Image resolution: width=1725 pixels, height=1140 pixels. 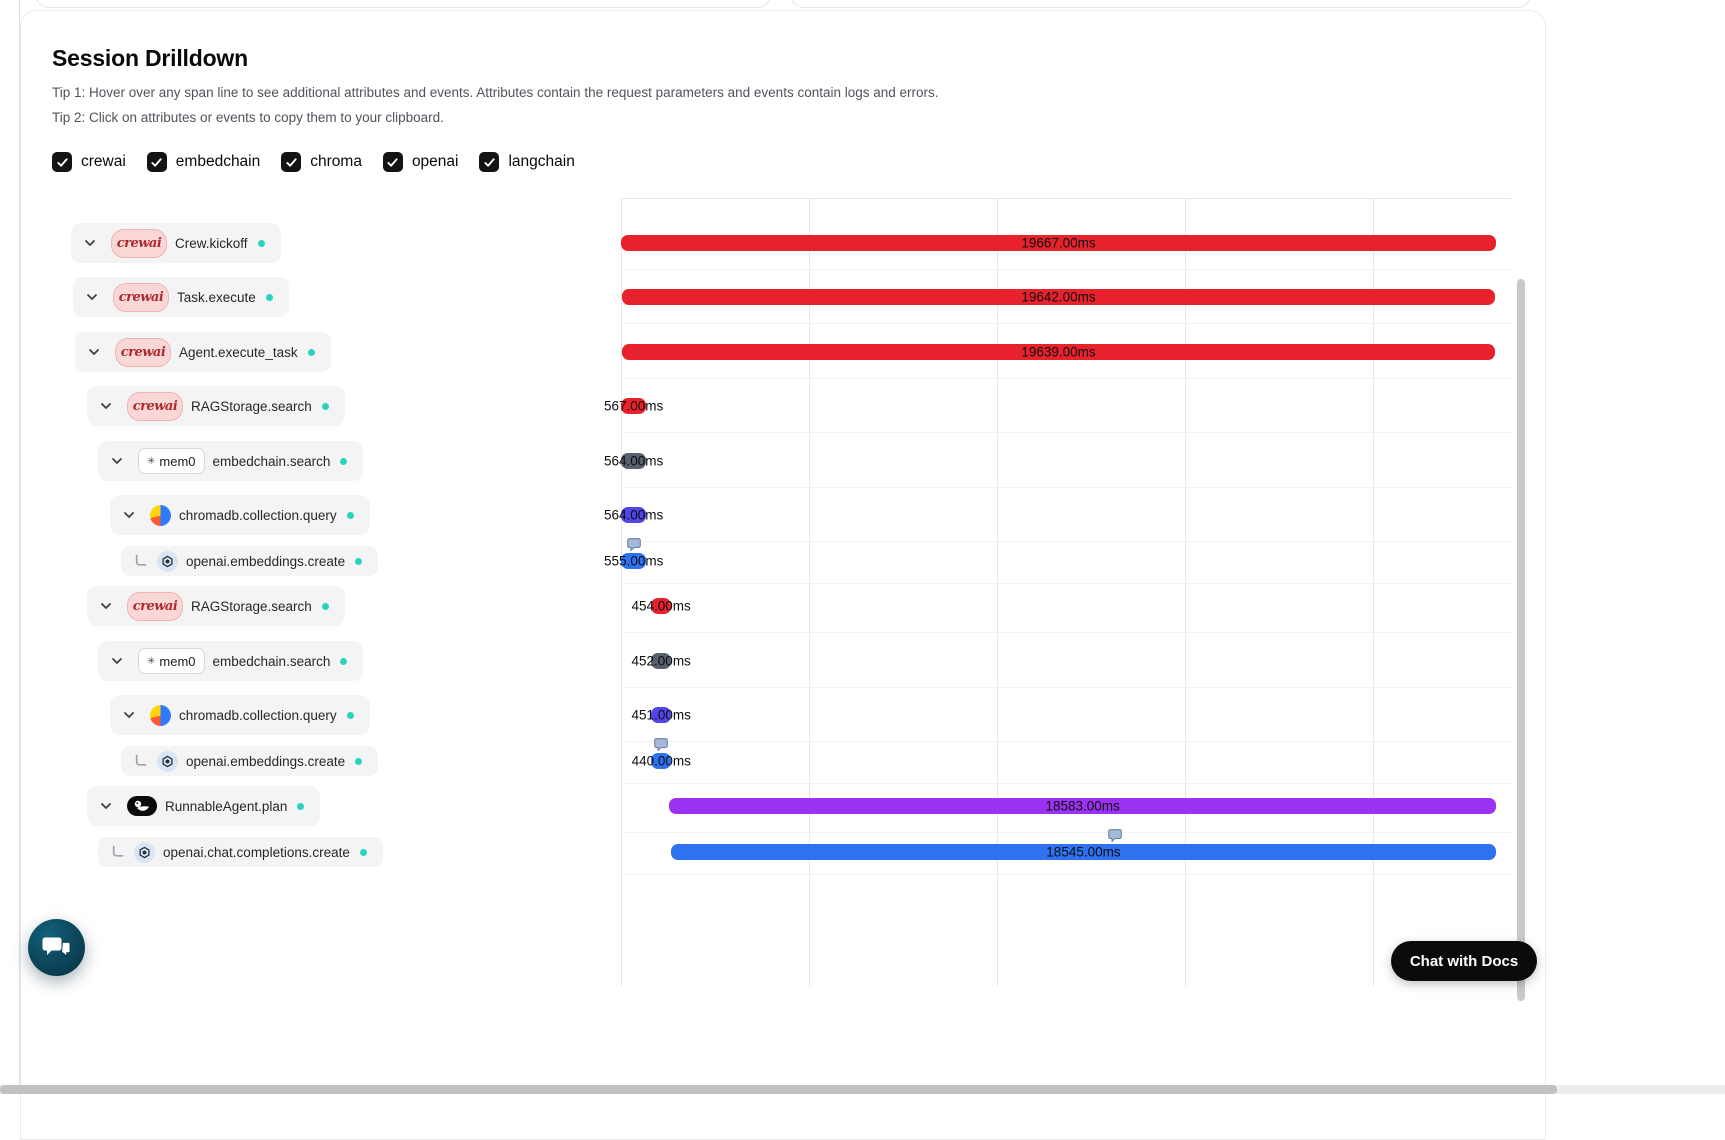 What do you see at coordinates (772, 606) in the screenshot?
I see `trace-row-RAGStorage.search: crewai RAGStorage.search 454.00ms` at bounding box center [772, 606].